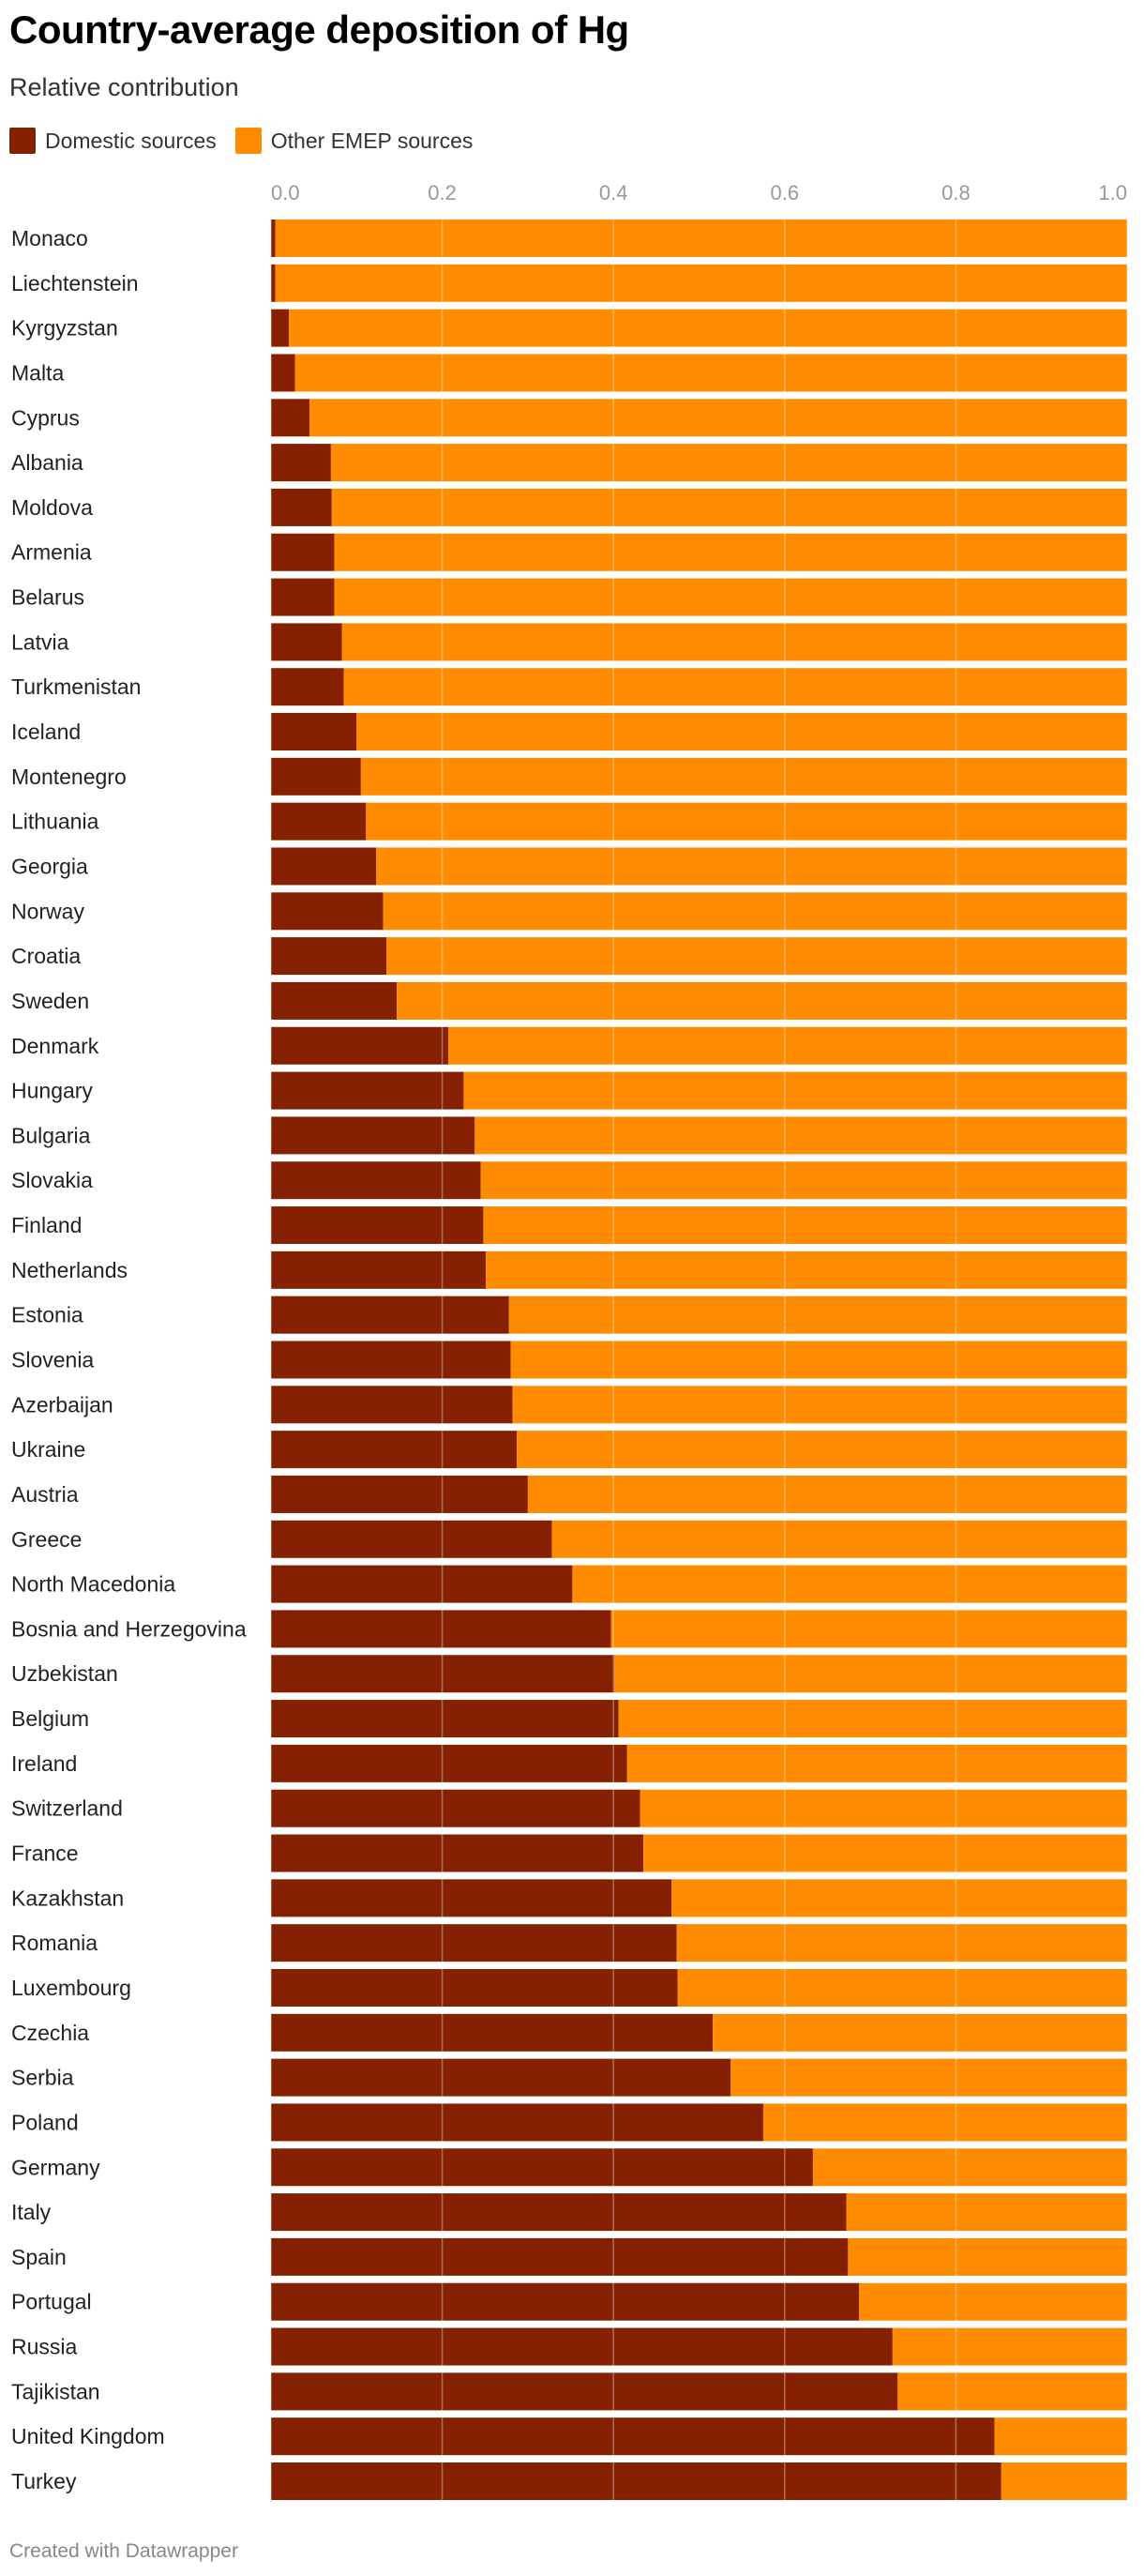 Image resolution: width=1144 pixels, height=2576 pixels. Describe the element at coordinates (1112, 193) in the screenshot. I see `x-tick-label: 1.0` at that location.